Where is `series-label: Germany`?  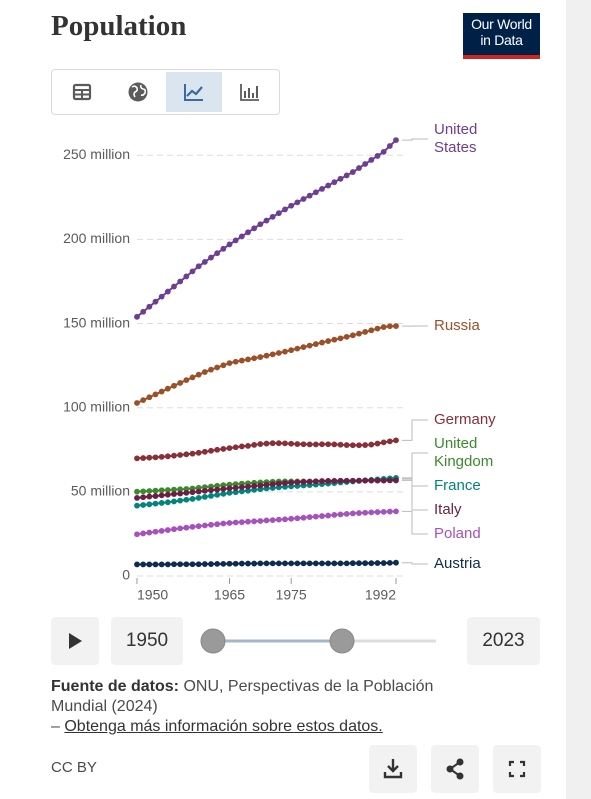
series-label: Germany is located at coordinates (465, 419).